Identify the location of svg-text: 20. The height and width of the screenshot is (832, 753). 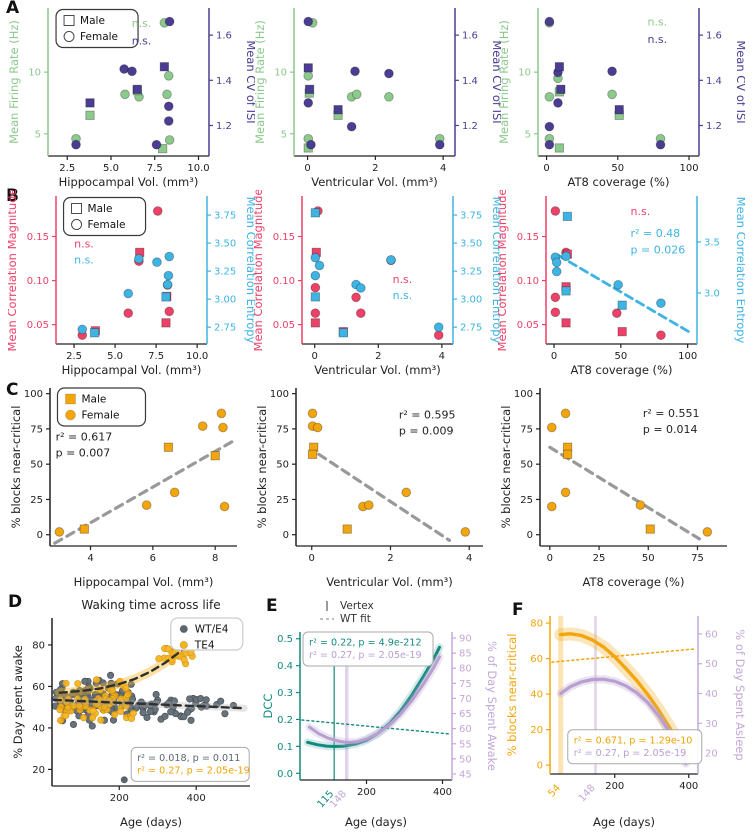
(536, 730).